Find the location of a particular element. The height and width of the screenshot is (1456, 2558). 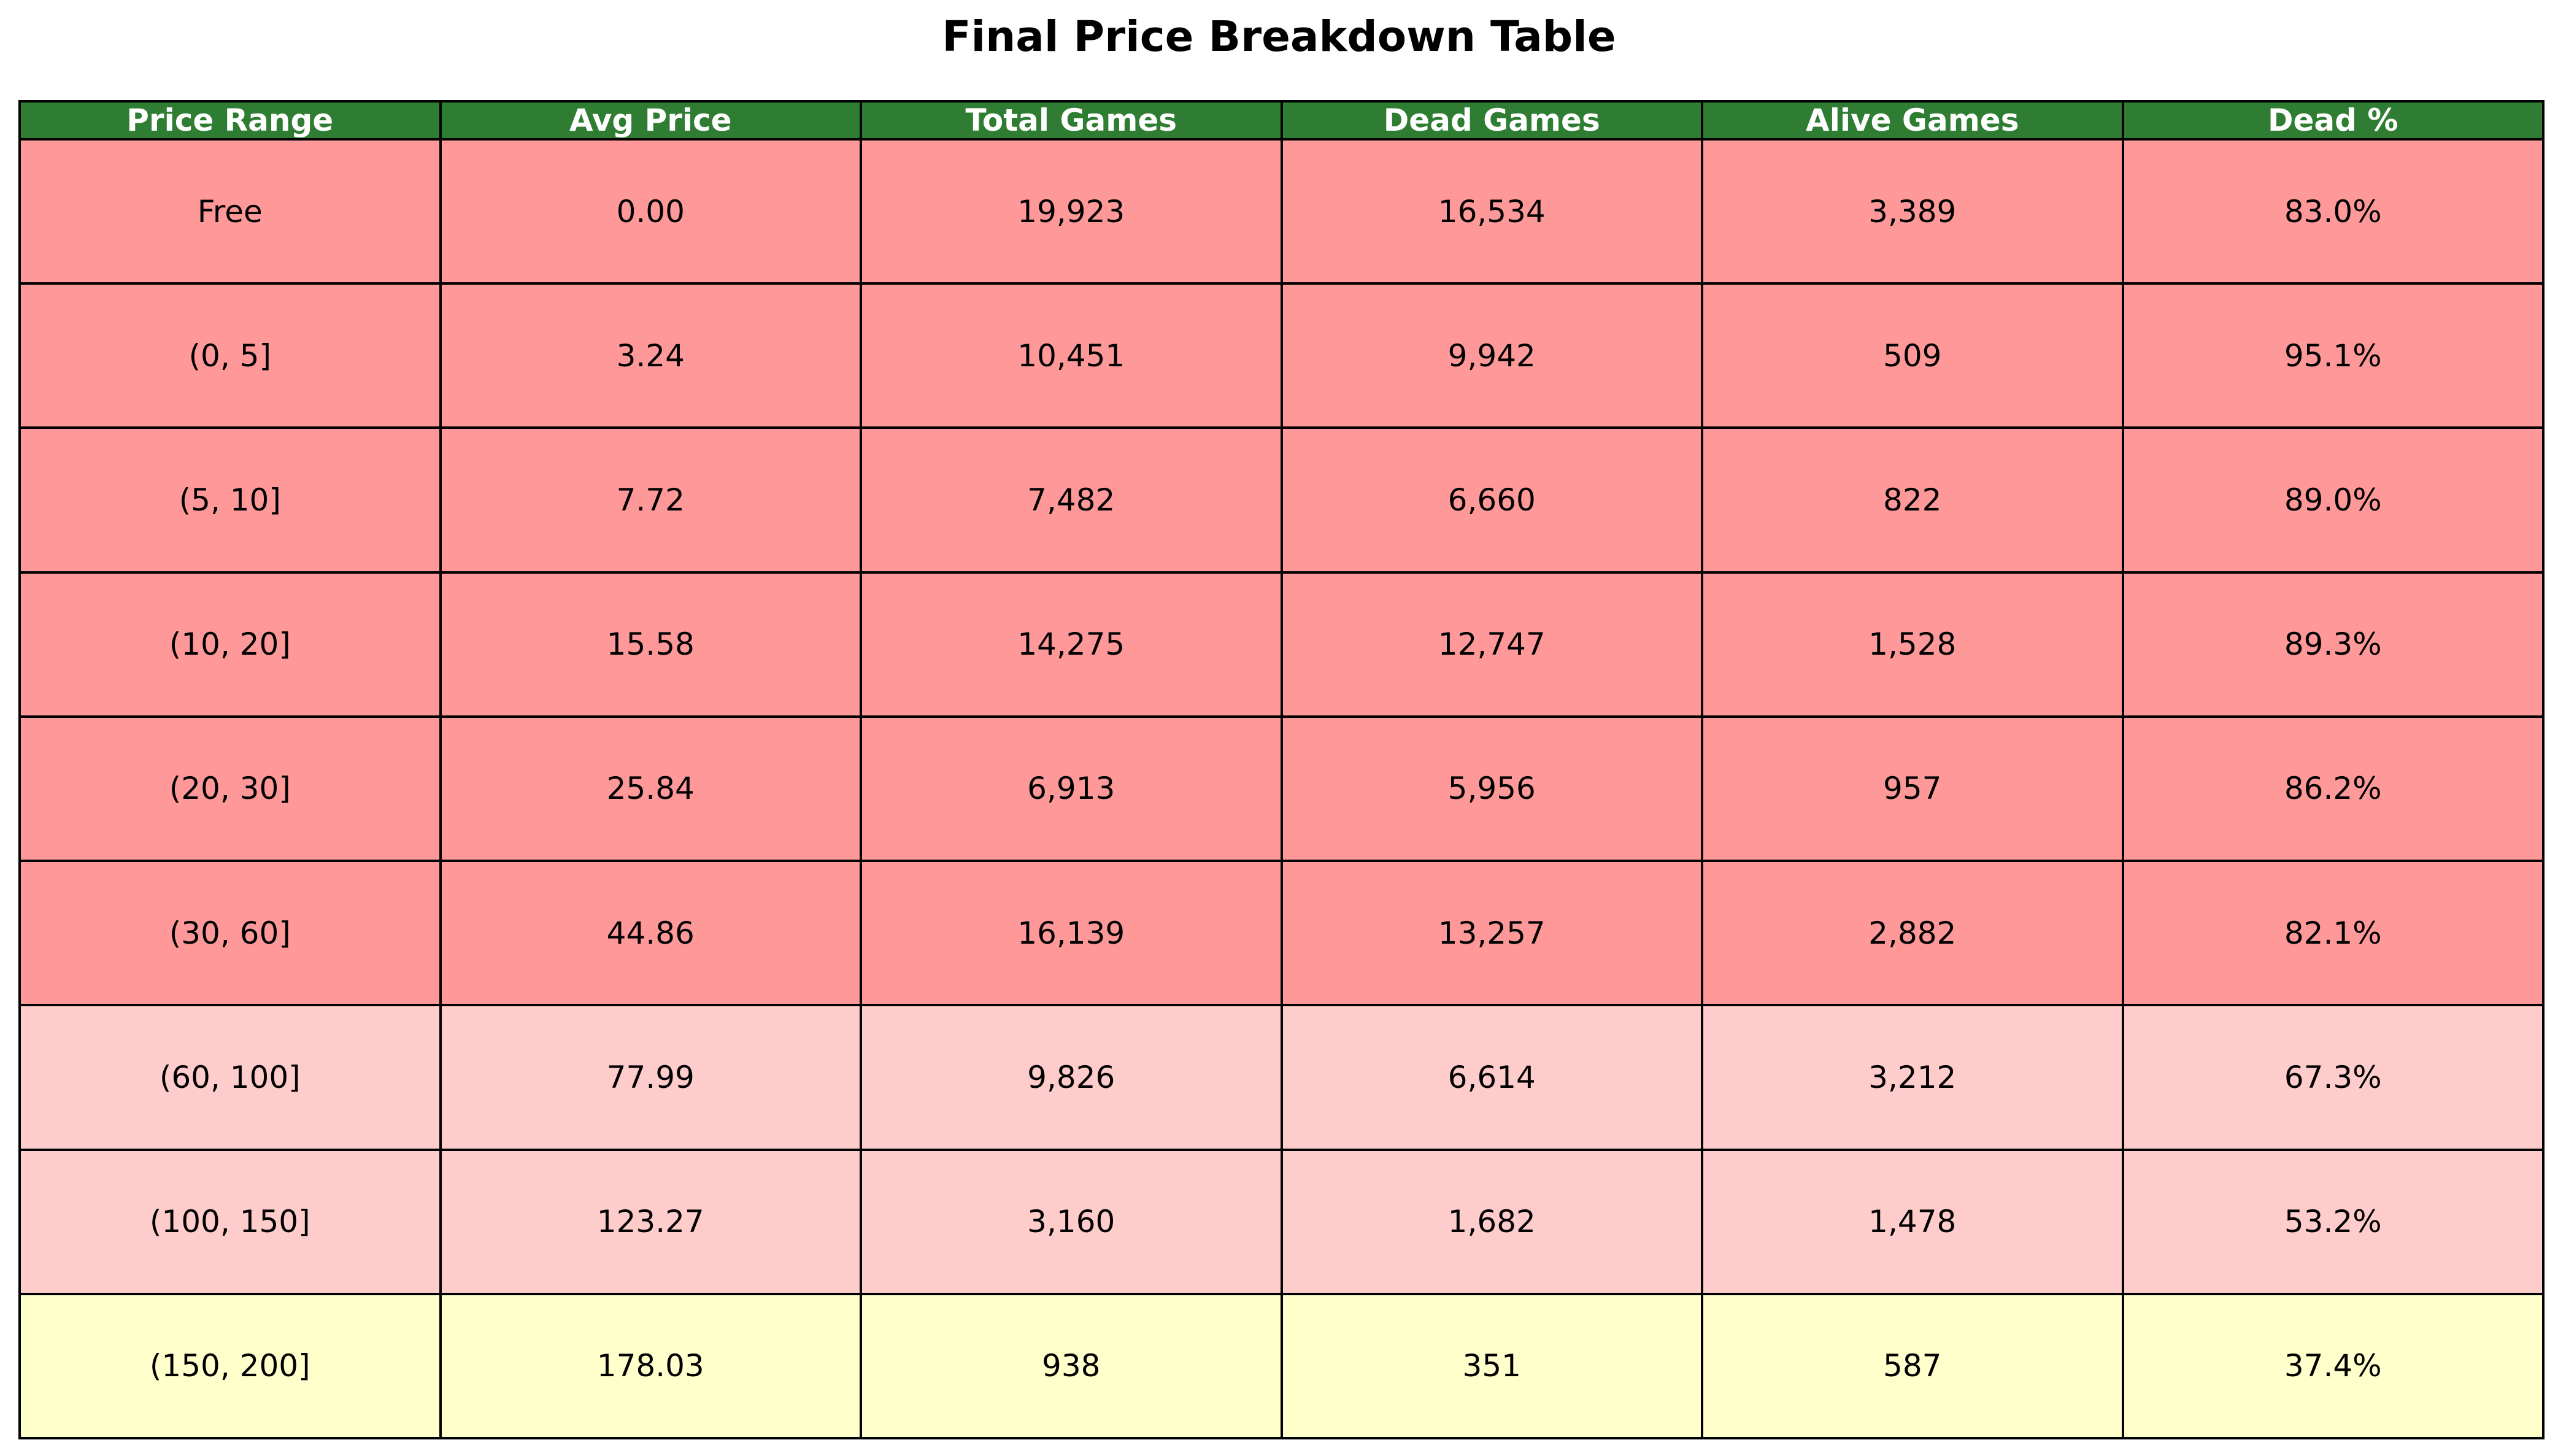

column-header: Dead Games is located at coordinates (1491, 120).